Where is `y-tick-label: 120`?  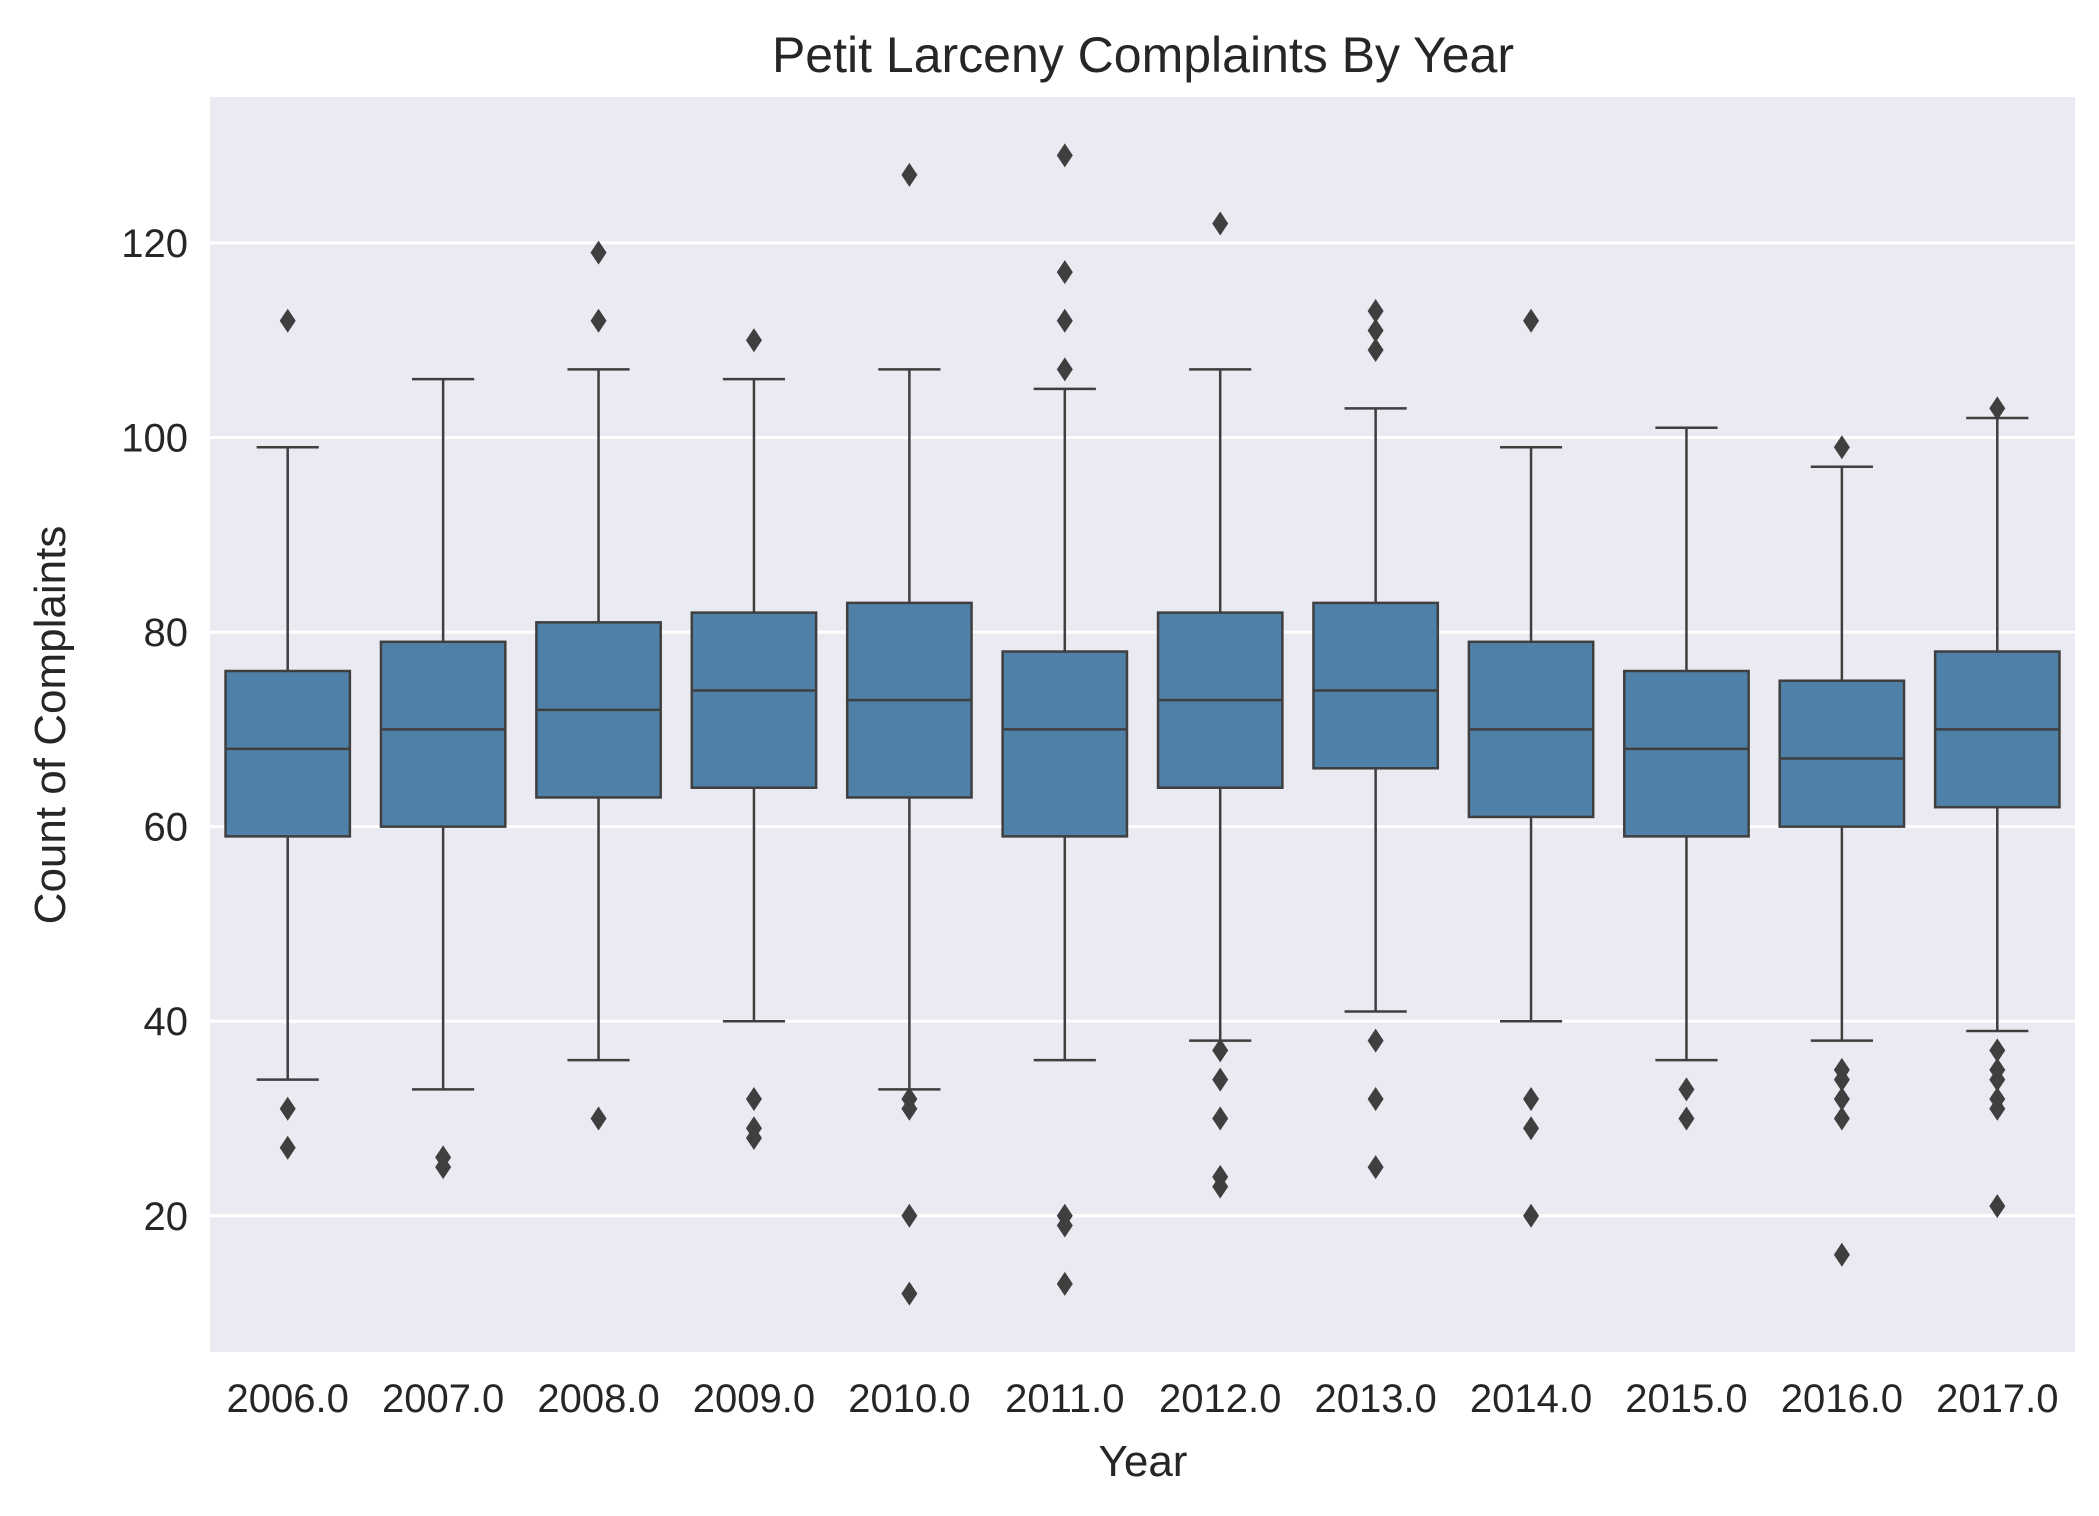
y-tick-label: 120 is located at coordinates (154, 244).